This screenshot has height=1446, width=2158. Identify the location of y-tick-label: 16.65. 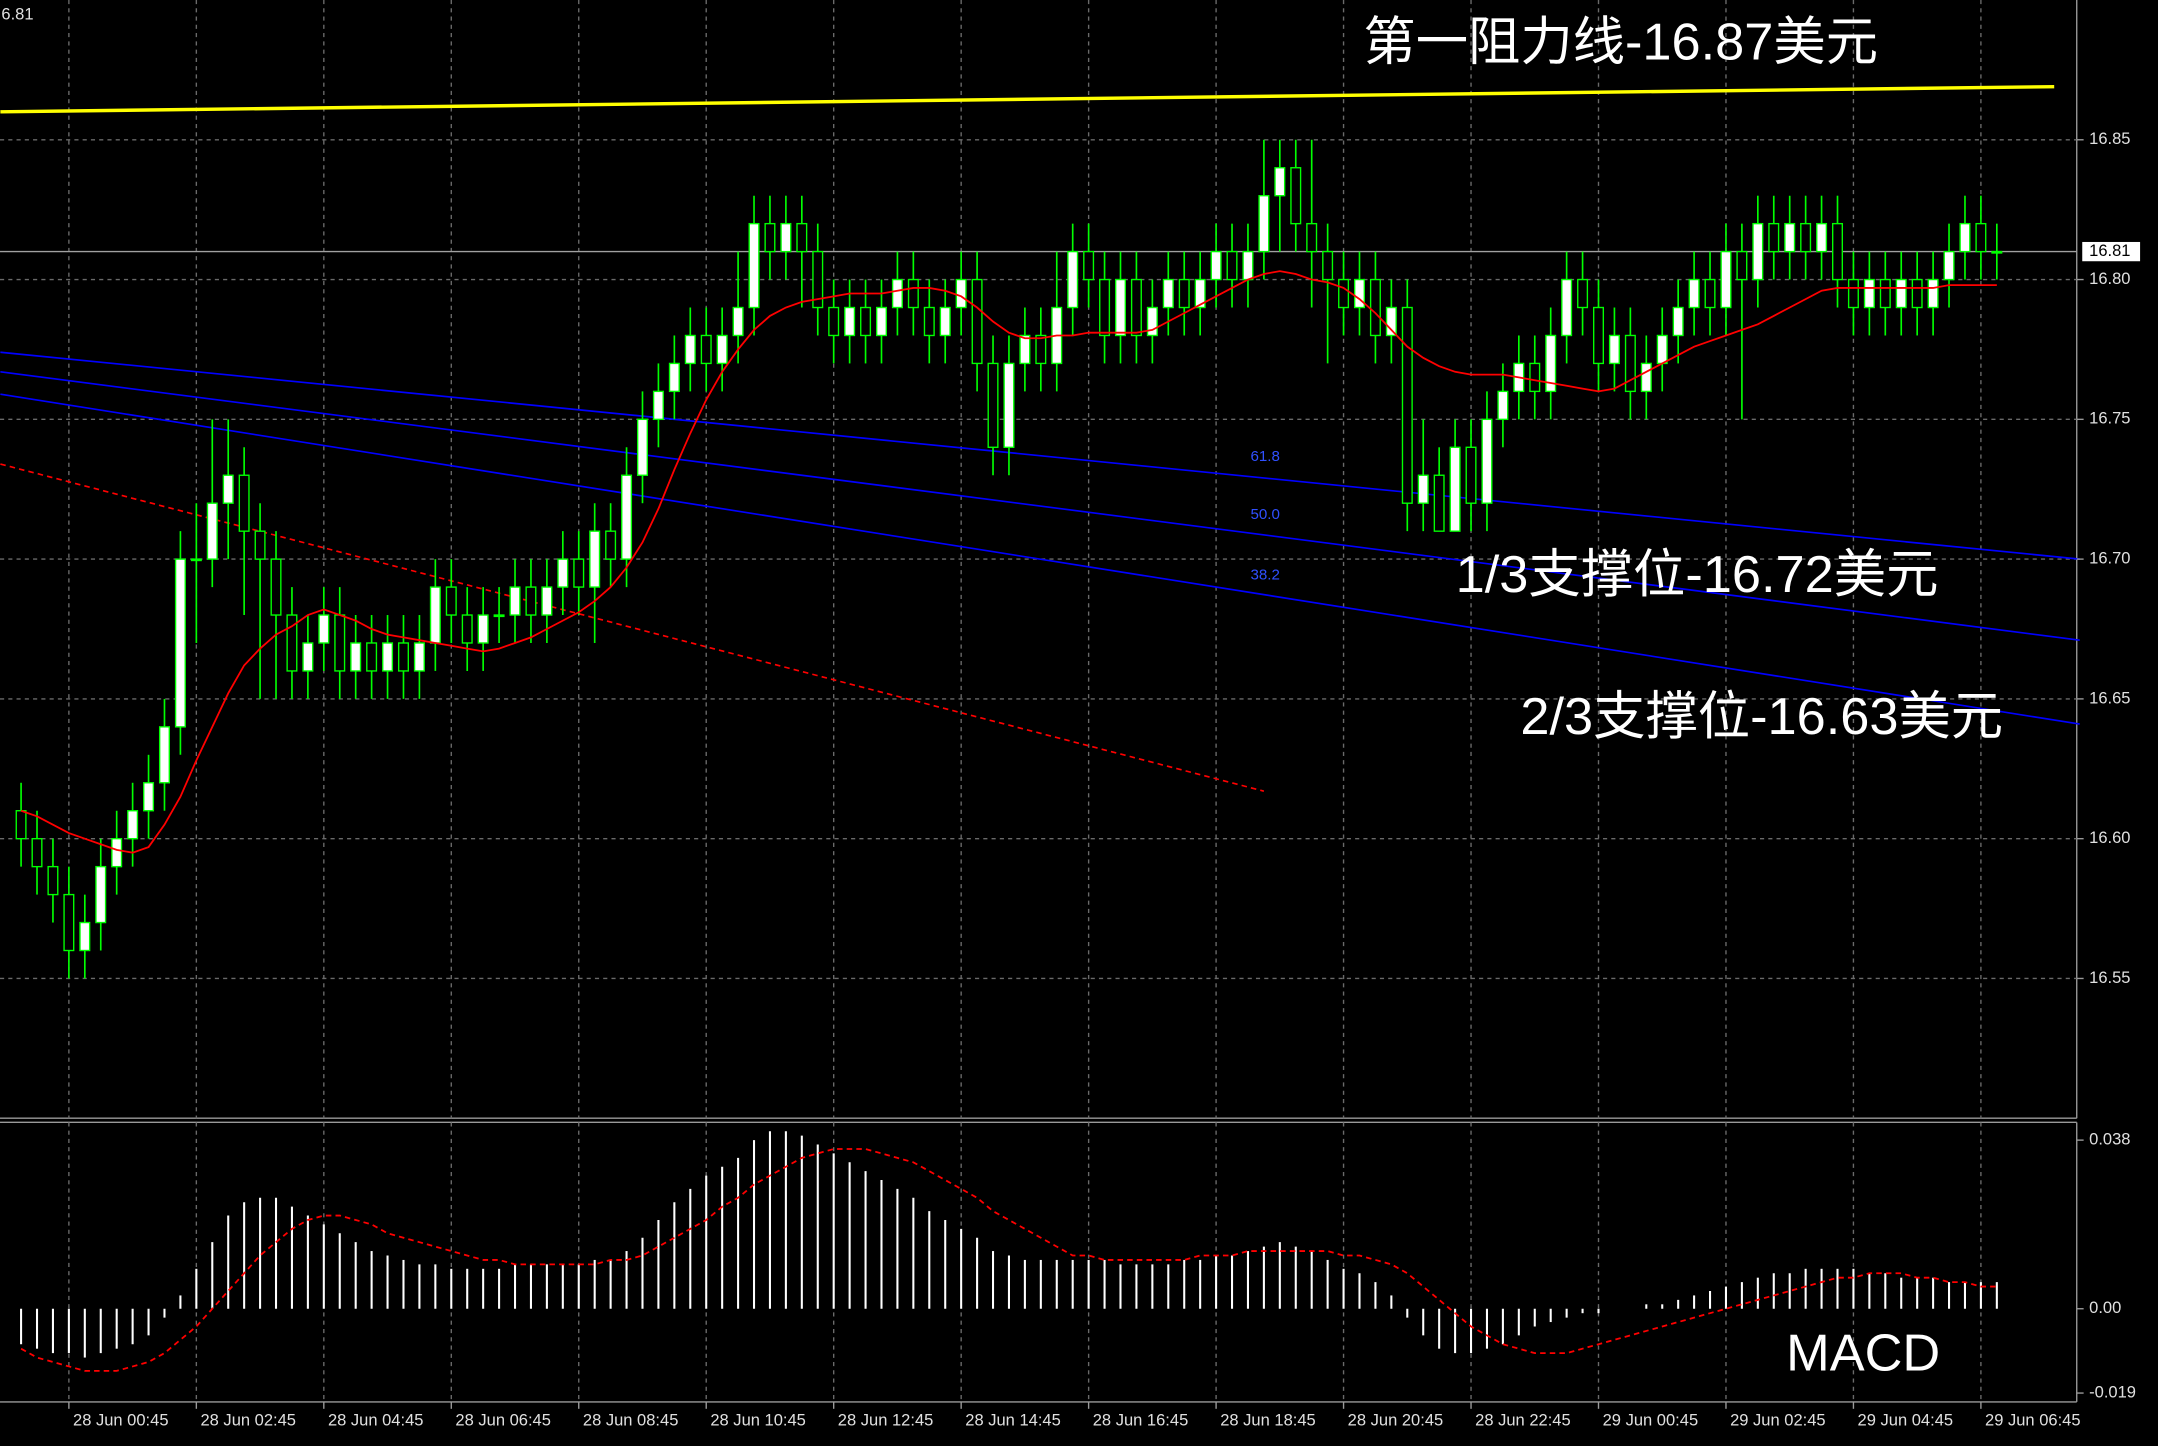
(2109, 697).